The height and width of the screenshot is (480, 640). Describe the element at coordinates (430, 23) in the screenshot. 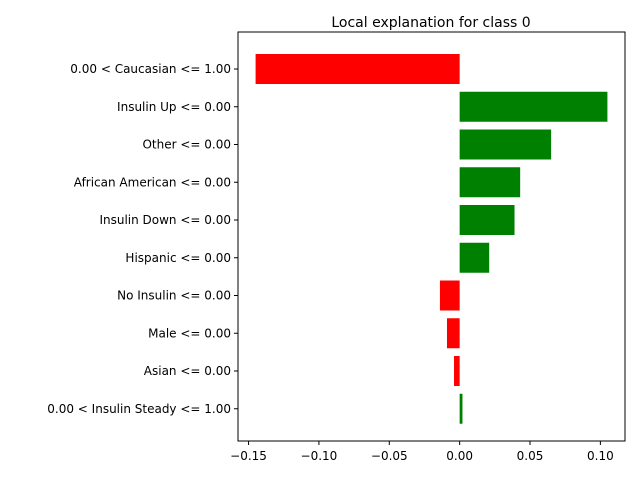

I see `chart-title: Local explanation for class 0` at that location.